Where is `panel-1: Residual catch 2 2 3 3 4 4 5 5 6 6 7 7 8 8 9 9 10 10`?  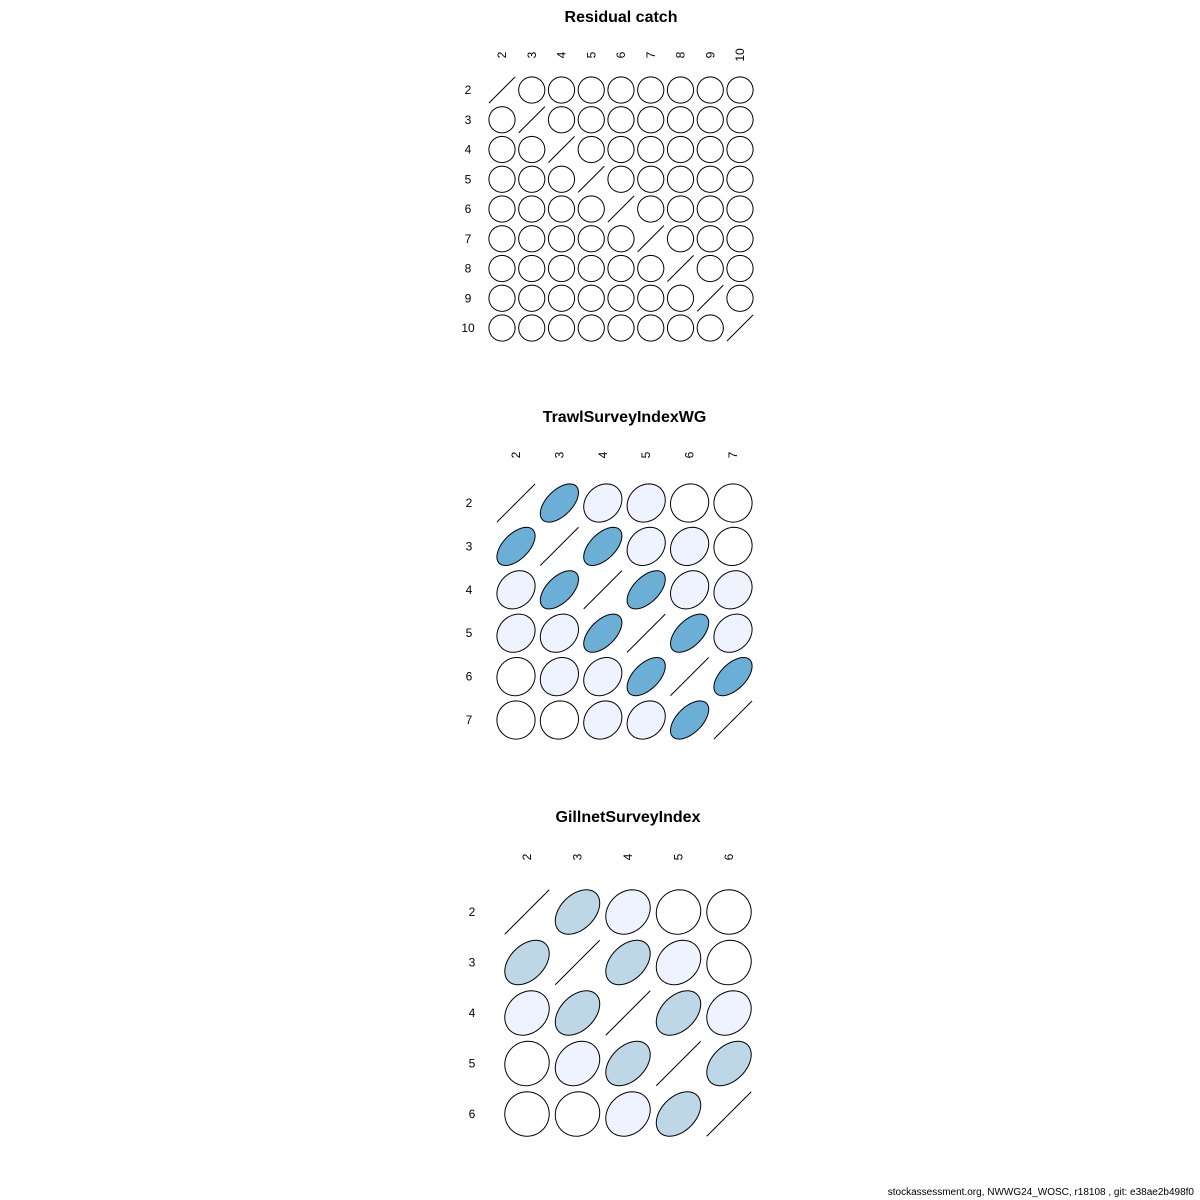
panel-1: Residual catch 2 2 3 3 4 4 5 5 6 6 7 7 8 8 9 9 10 10 is located at coordinates (607, 175).